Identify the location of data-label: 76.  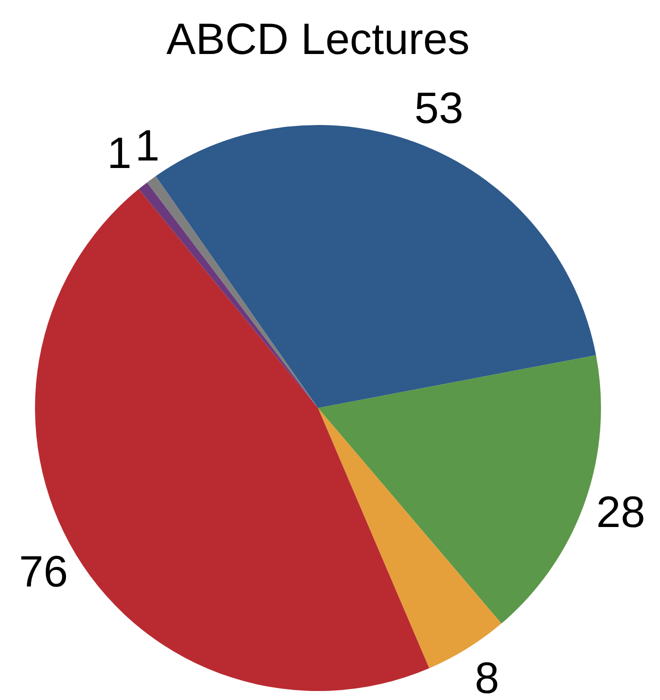
(43, 572).